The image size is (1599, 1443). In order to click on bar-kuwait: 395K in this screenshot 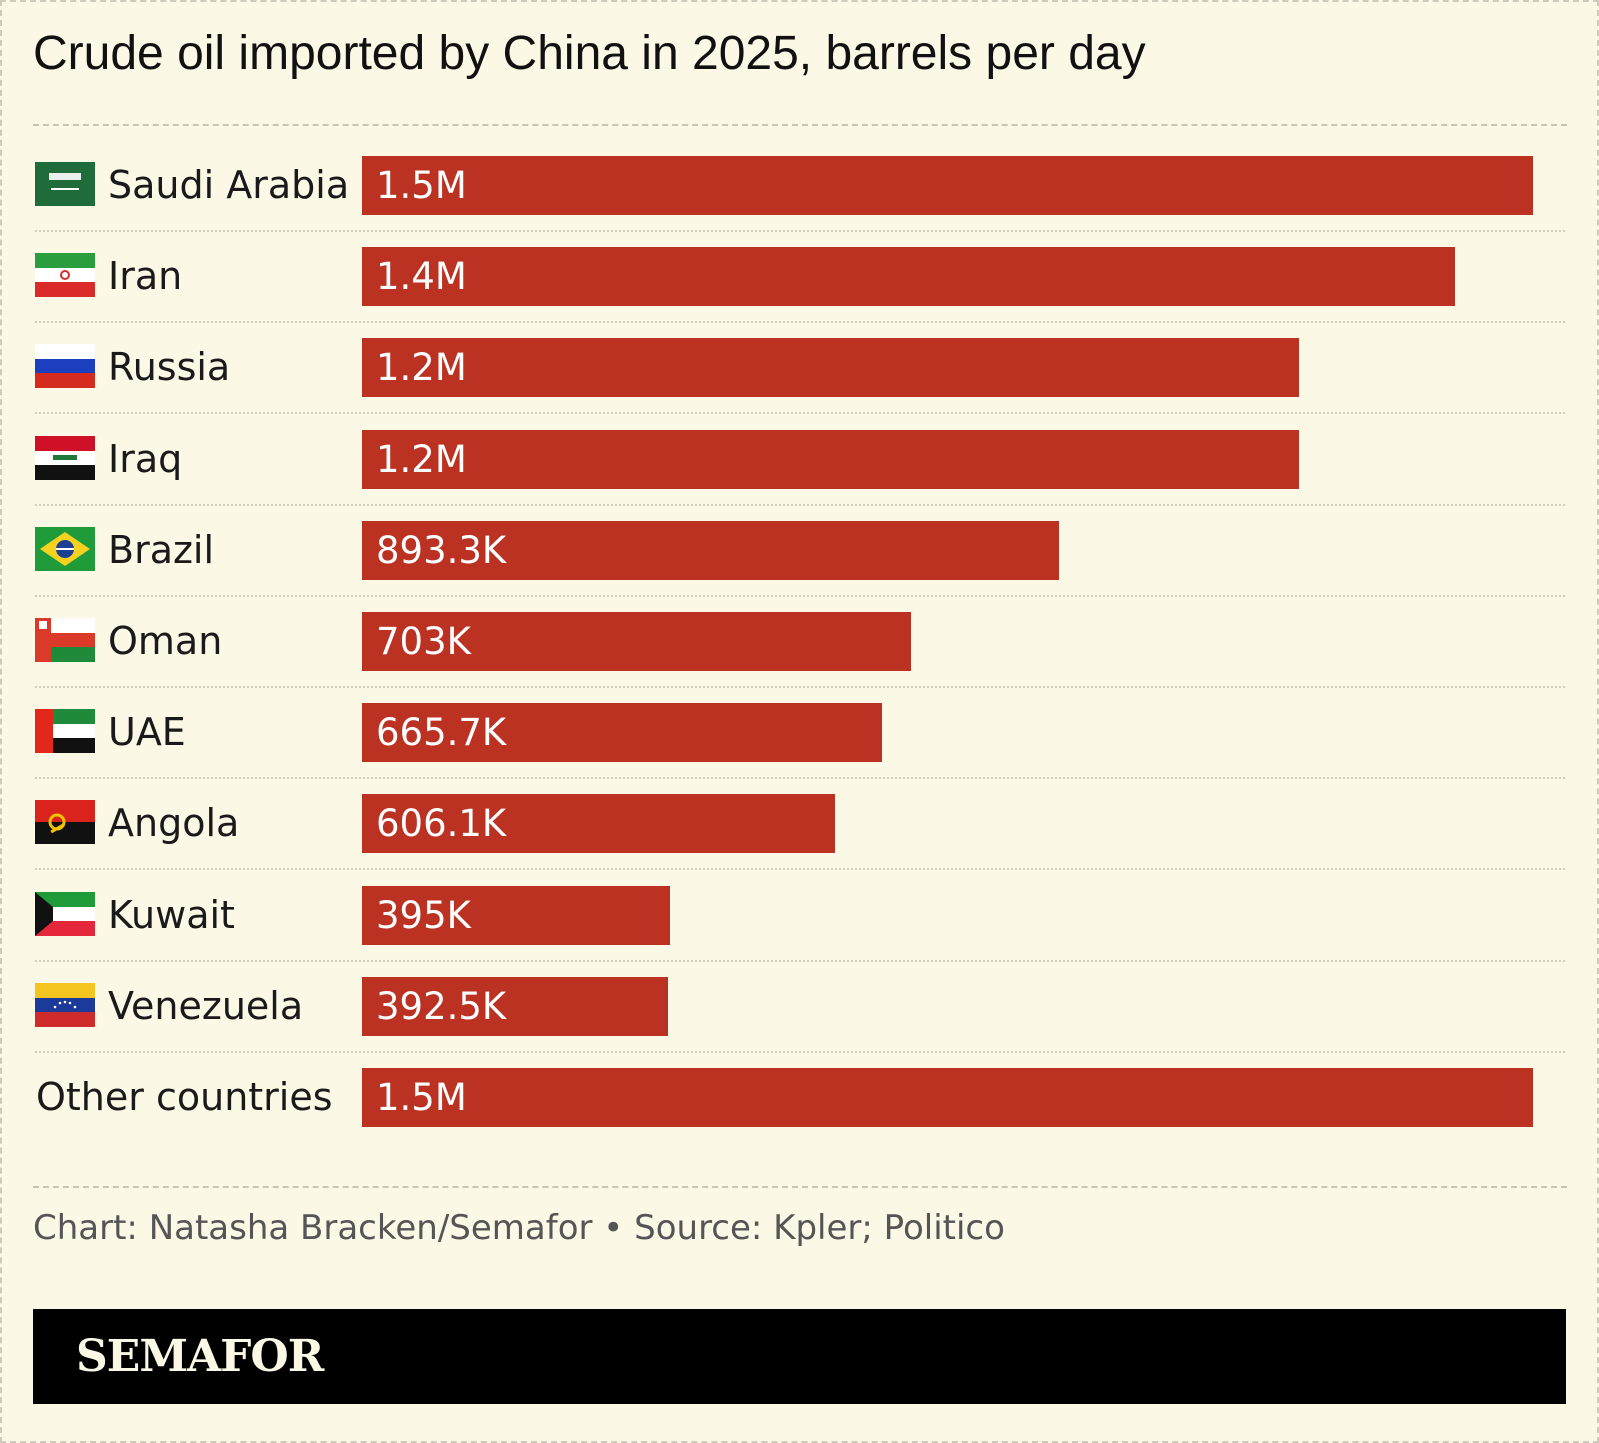, I will do `click(516, 915)`.